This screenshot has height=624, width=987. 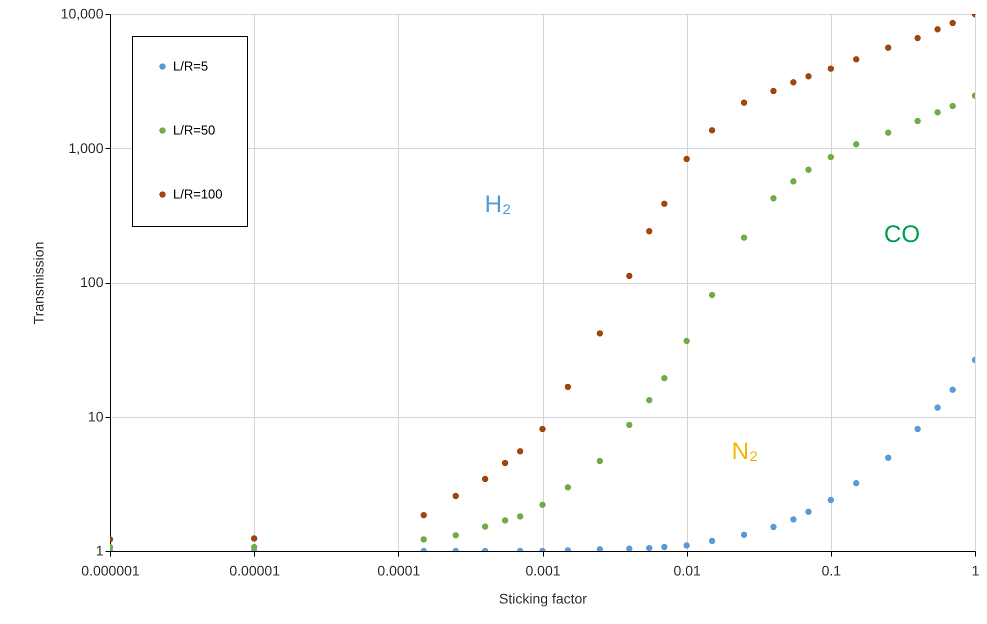 What do you see at coordinates (86, 148) in the screenshot?
I see `y-tick-label: 1,000` at bounding box center [86, 148].